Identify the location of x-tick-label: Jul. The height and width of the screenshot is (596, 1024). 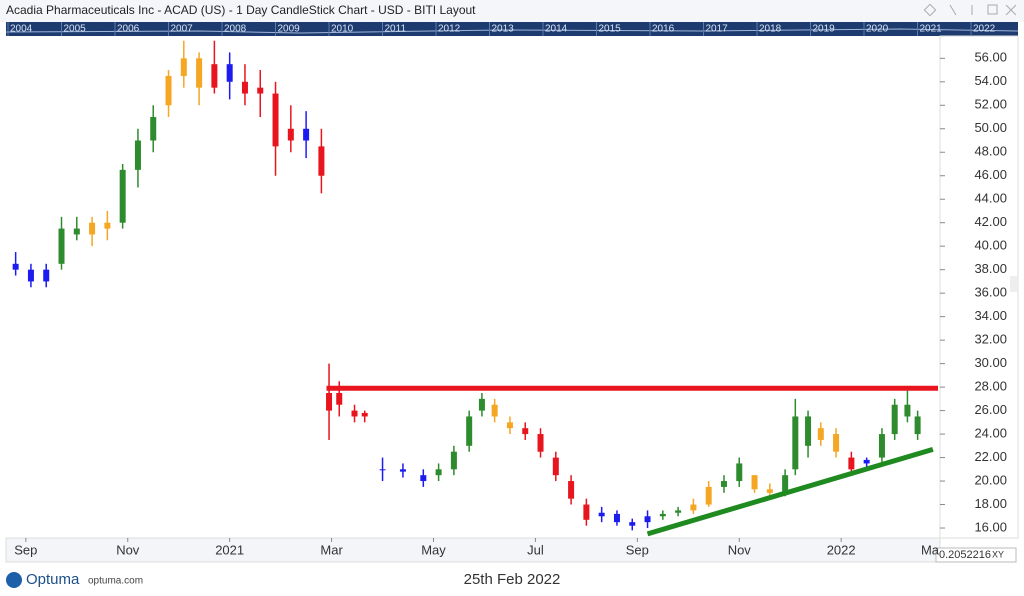
(535, 549).